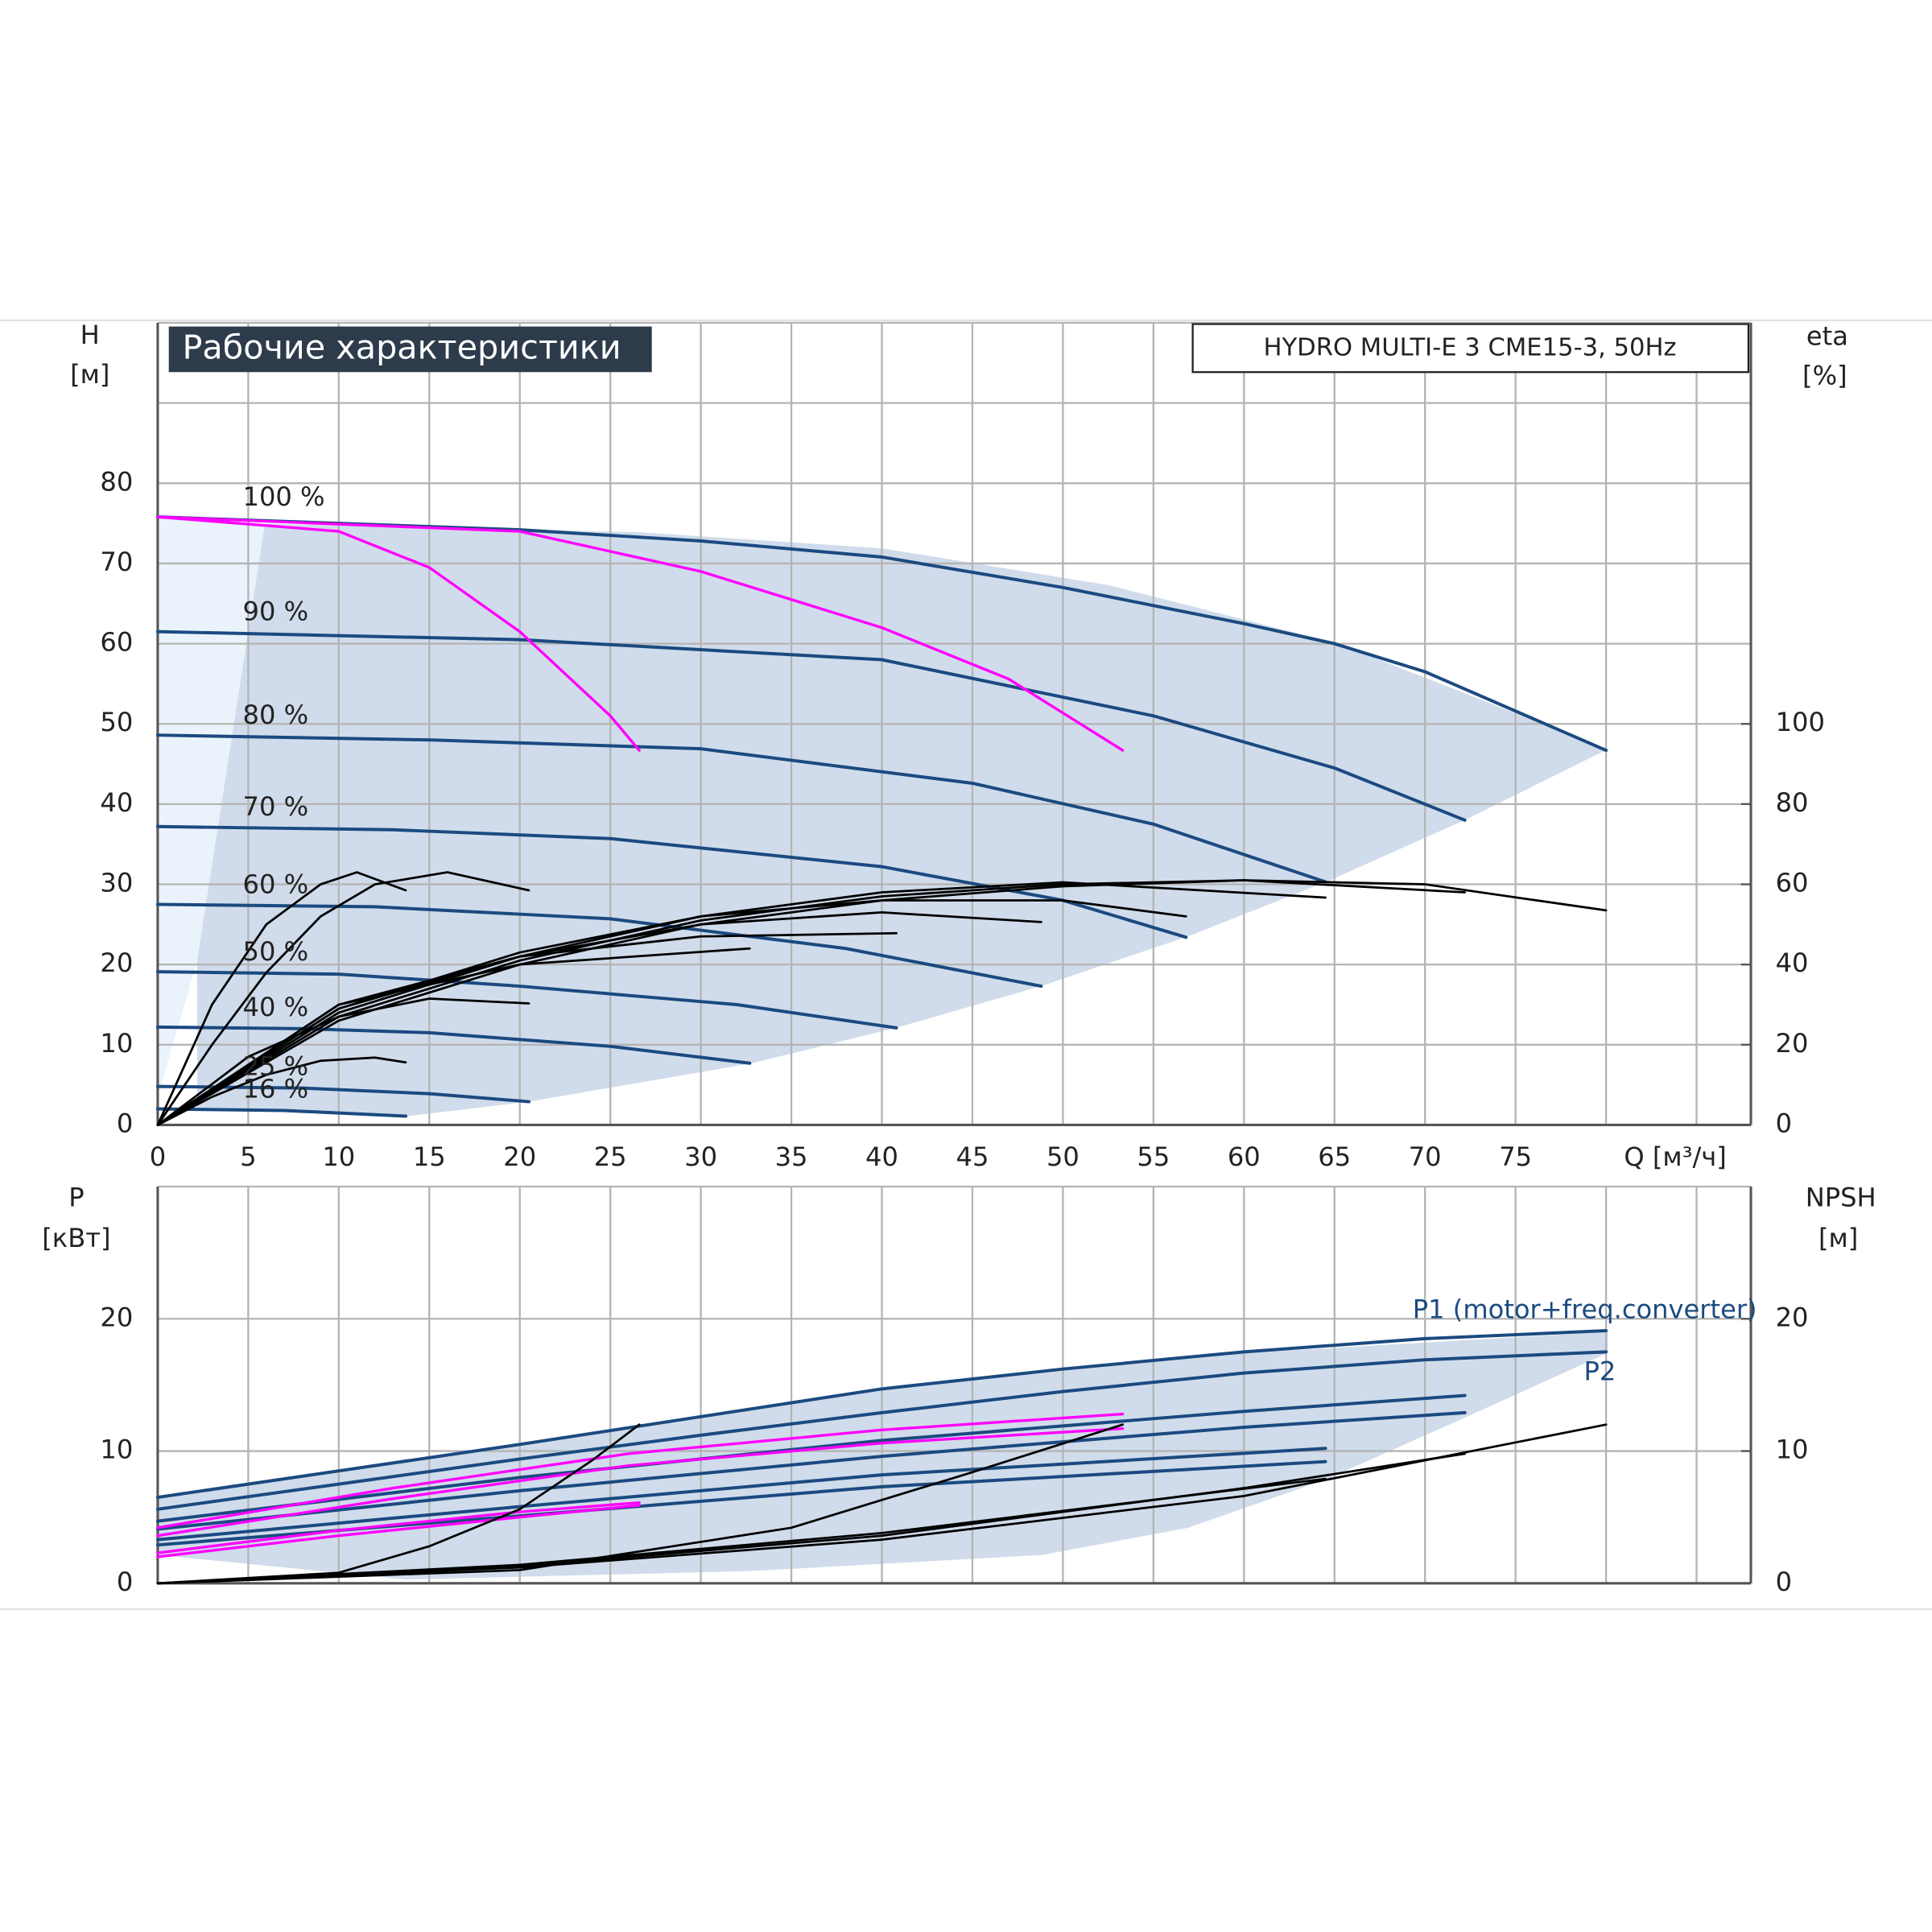  I want to click on title-box, so click(410, 349).